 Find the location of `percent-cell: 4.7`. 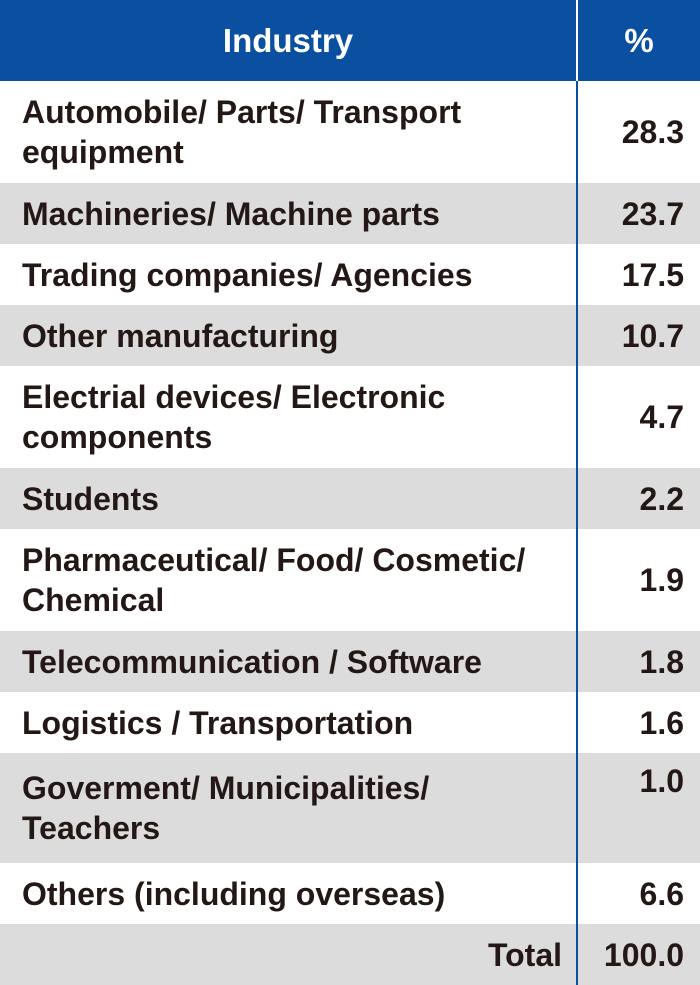

percent-cell: 4.7 is located at coordinates (638, 417).